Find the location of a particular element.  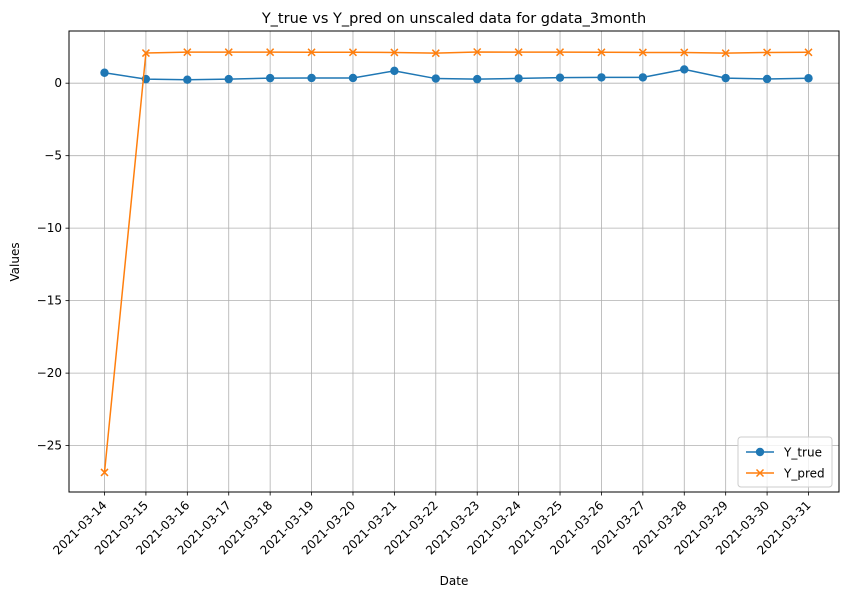

y-tick-label: 0 is located at coordinates (58, 83).